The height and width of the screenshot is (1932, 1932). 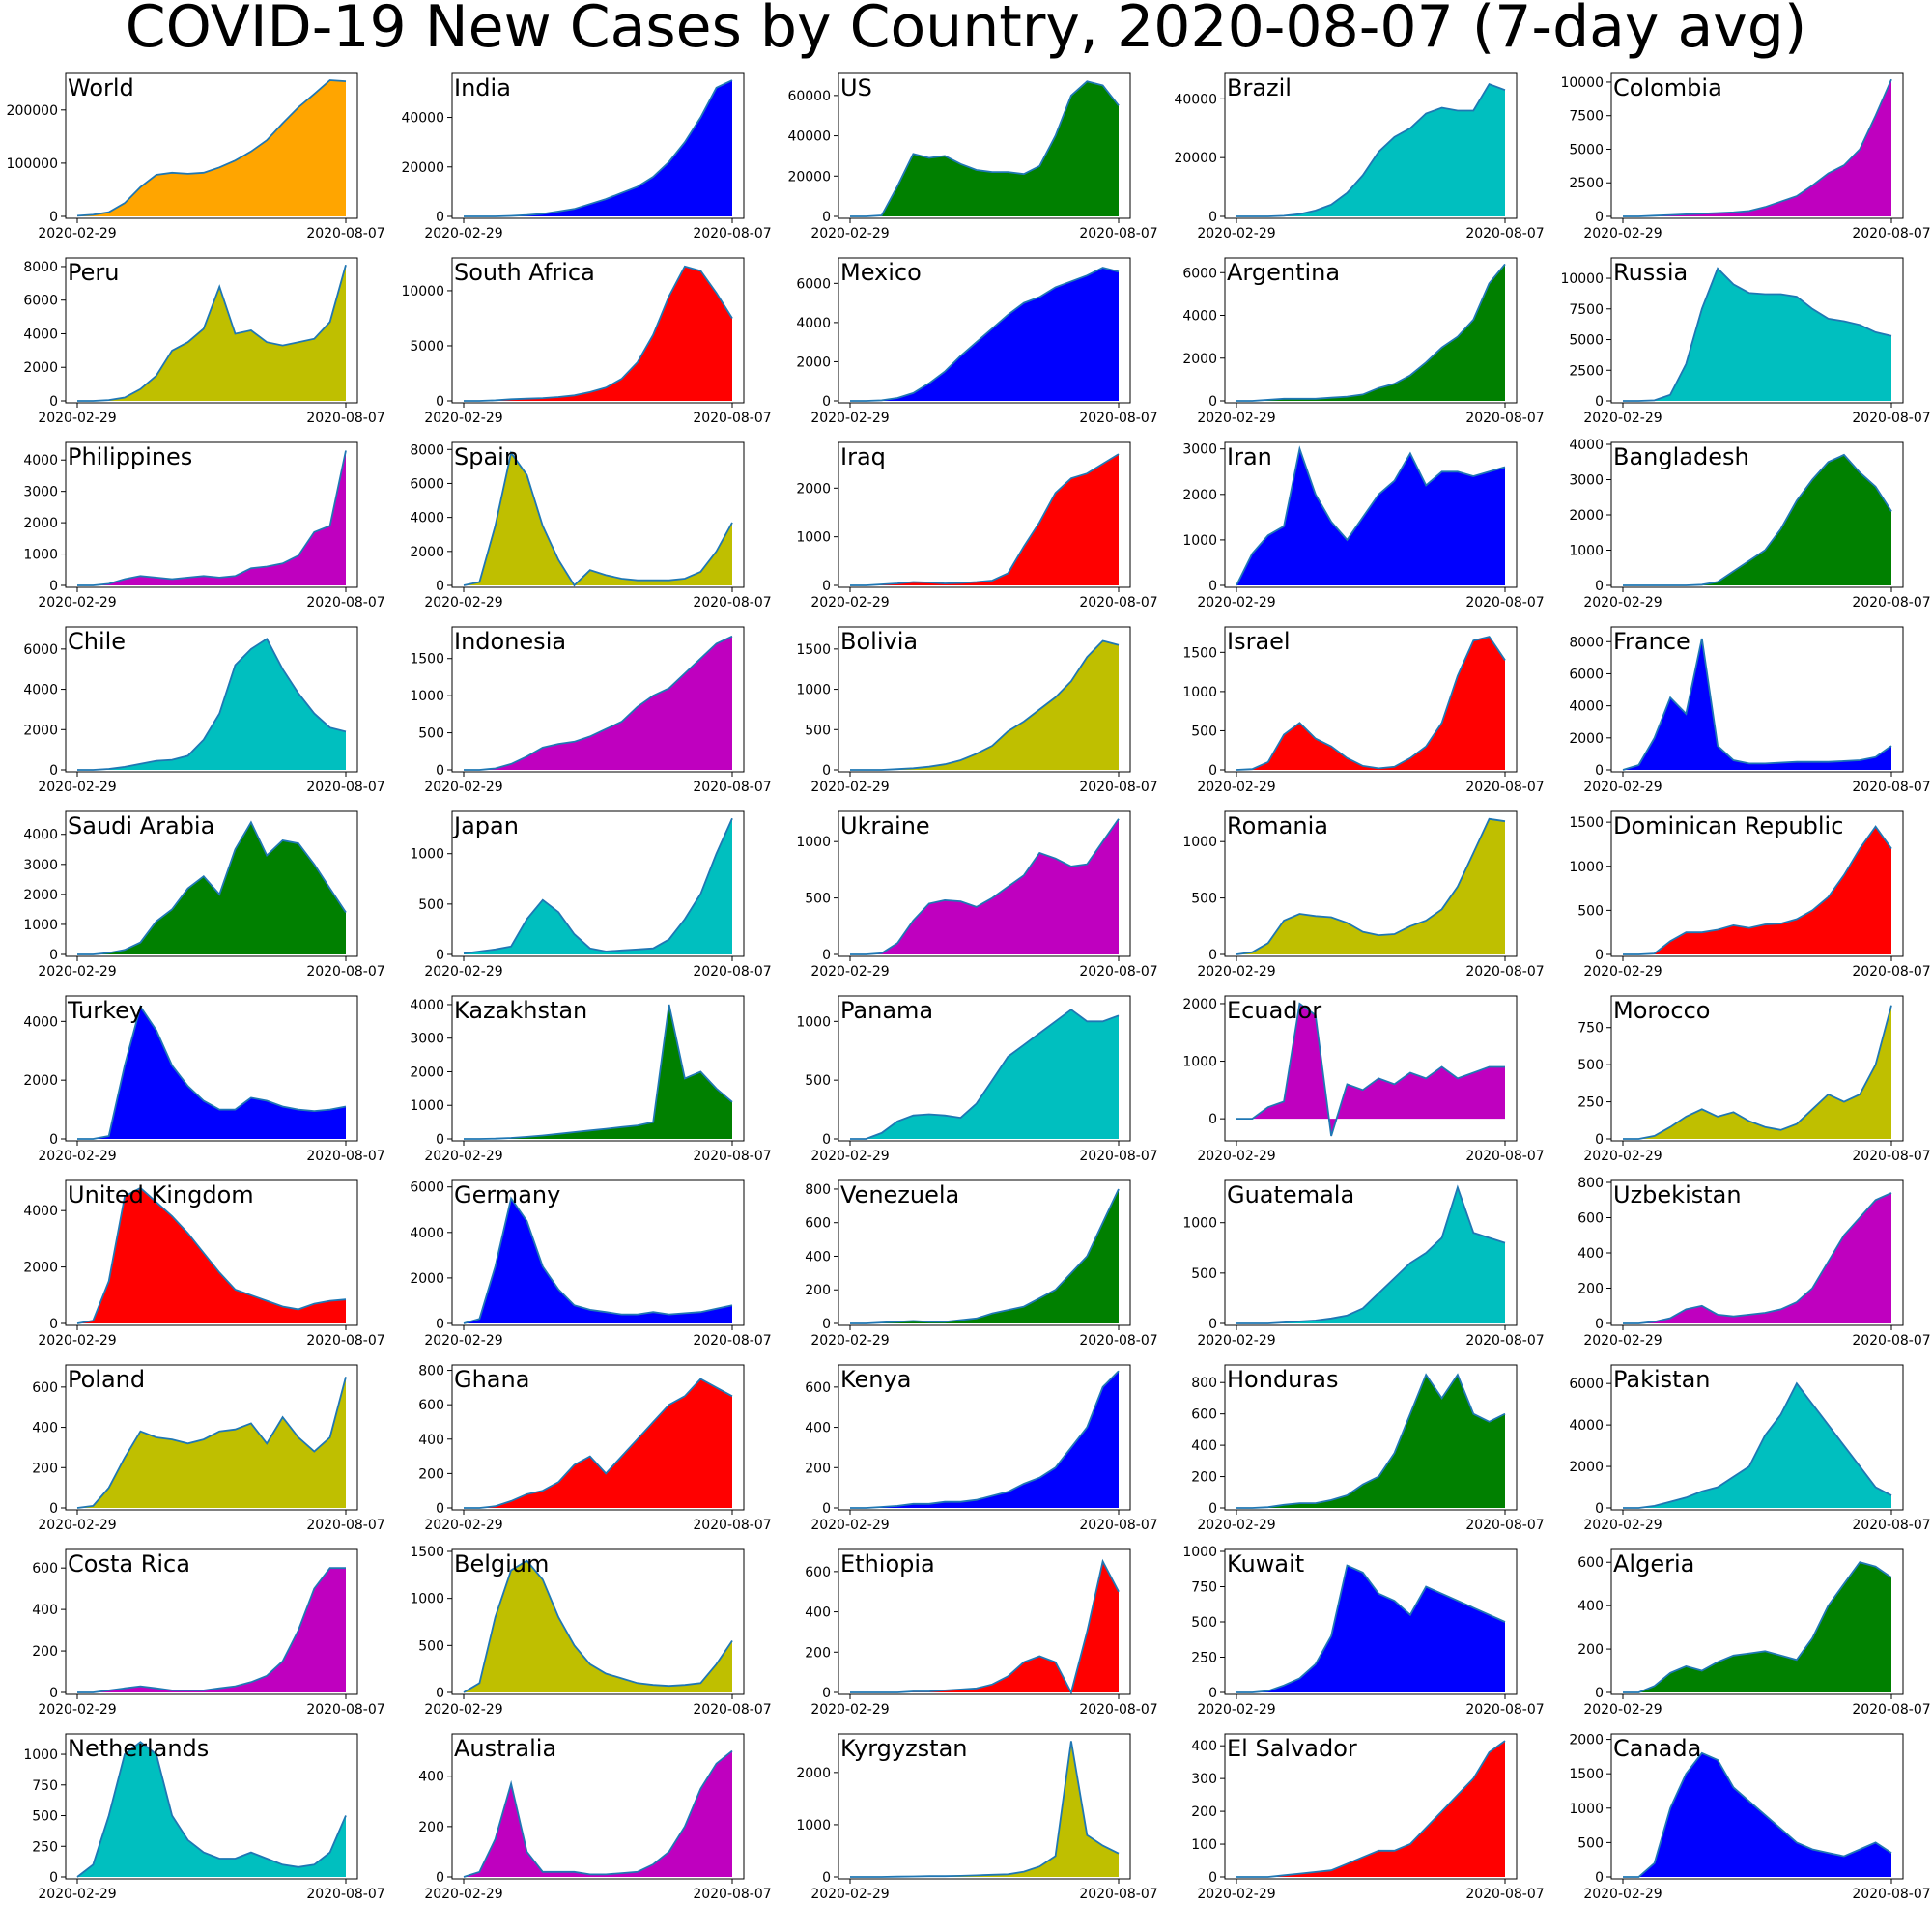 I want to click on ytick-label-france: 2000, so click(x=1586, y=739).